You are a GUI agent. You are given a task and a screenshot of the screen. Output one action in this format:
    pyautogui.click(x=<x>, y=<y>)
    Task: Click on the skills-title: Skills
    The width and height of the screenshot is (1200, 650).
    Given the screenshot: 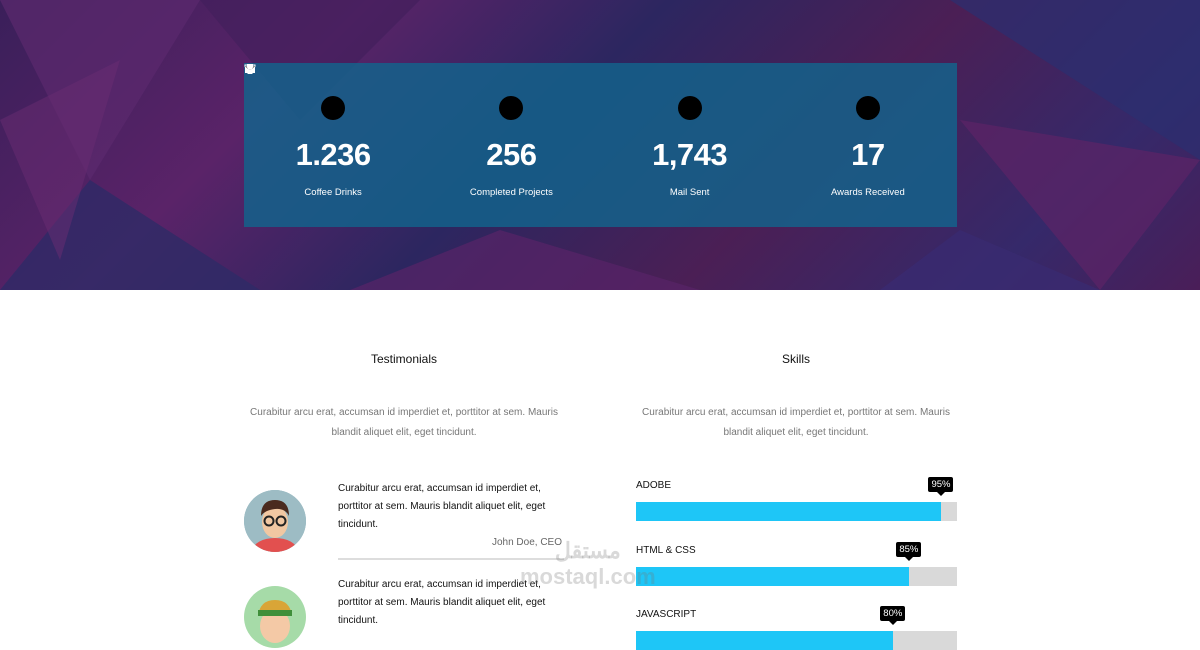 What is the action you would take?
    pyautogui.click(x=795, y=359)
    